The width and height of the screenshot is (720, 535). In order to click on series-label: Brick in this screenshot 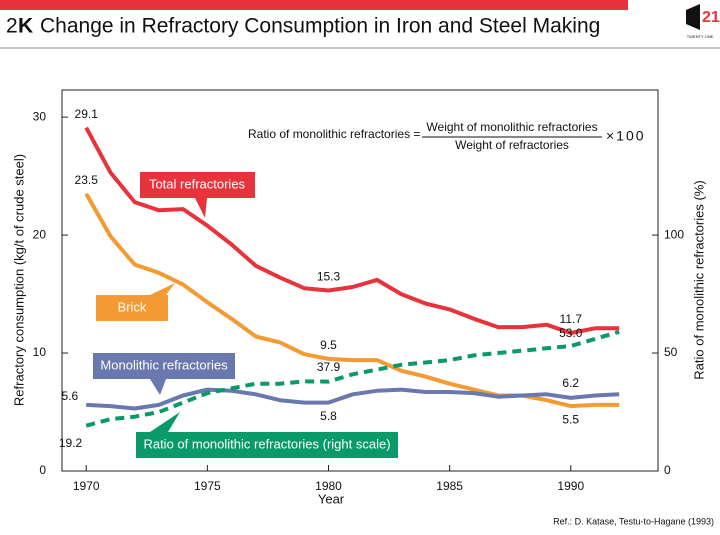, I will do `click(132, 306)`.